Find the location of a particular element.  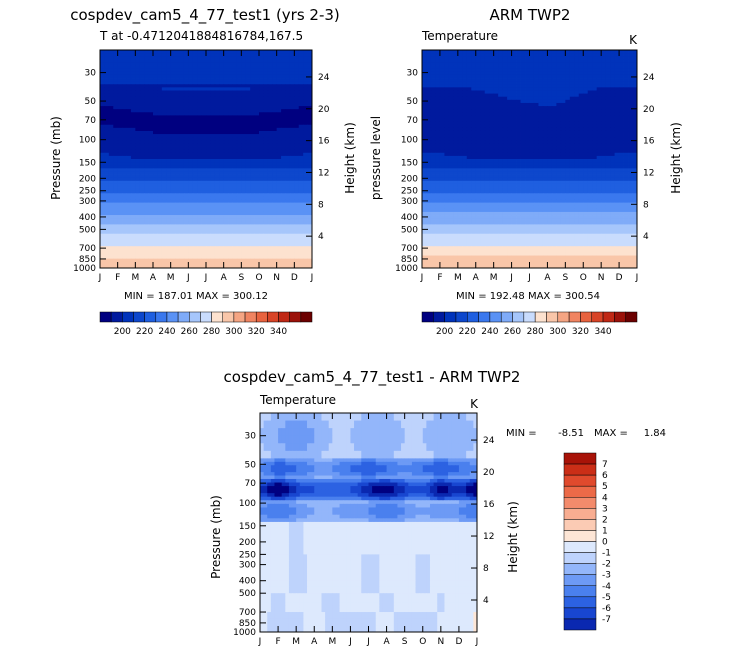

panel-title: cospdev_cam5_4_77_test1 (yrs 2-3) is located at coordinates (205, 15).